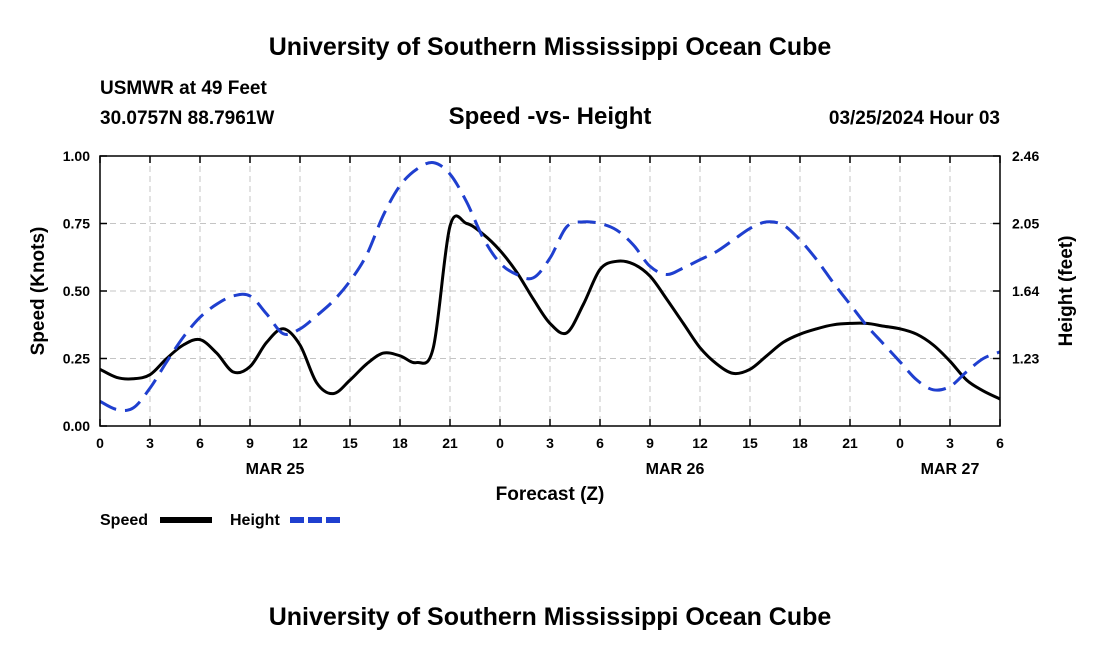 This screenshot has width=1100, height=650. I want to click on y2-axis-label: Height (feet), so click(1066, 291).